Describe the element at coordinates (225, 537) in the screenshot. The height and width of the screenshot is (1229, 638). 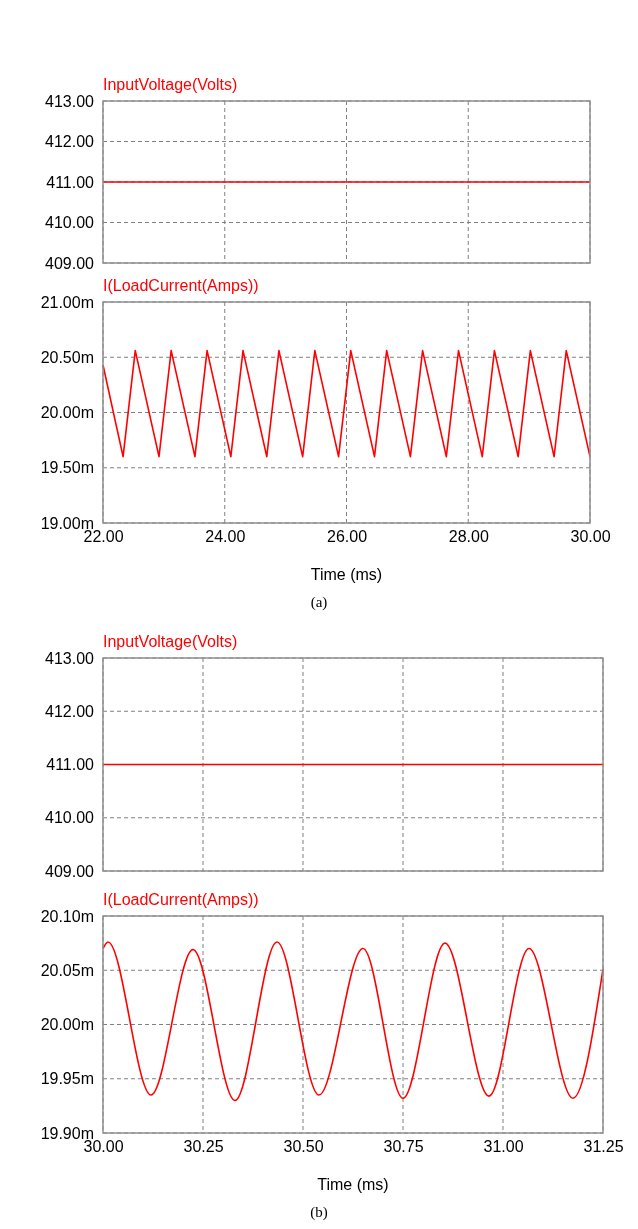
I see `x-tick-label: 24.00` at that location.